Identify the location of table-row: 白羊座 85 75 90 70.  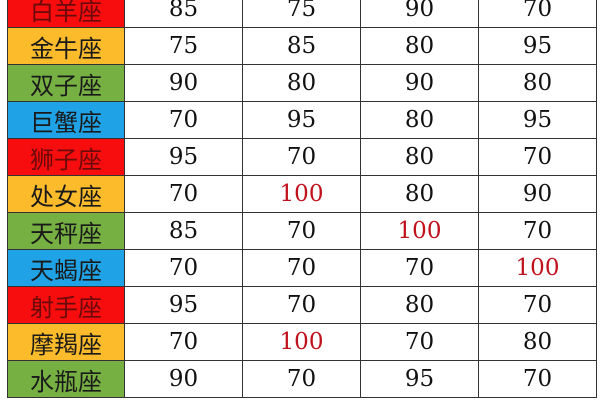
(302, 14).